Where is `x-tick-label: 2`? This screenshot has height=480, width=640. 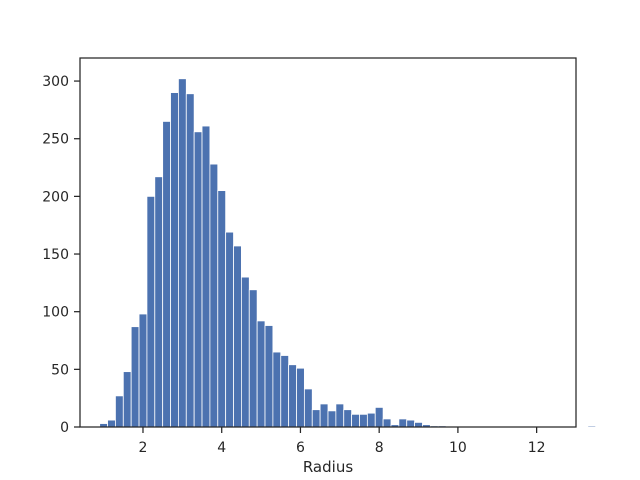
x-tick-label: 2 is located at coordinates (143, 448).